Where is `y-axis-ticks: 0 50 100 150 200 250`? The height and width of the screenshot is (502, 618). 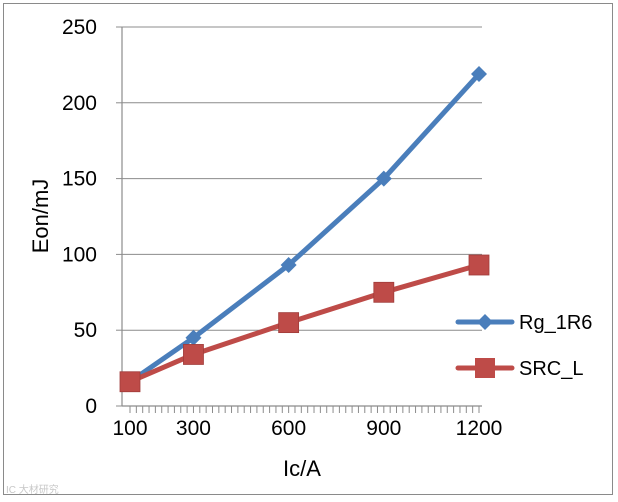 y-axis-ticks: 0 50 100 150 200 250 is located at coordinates (92, 217).